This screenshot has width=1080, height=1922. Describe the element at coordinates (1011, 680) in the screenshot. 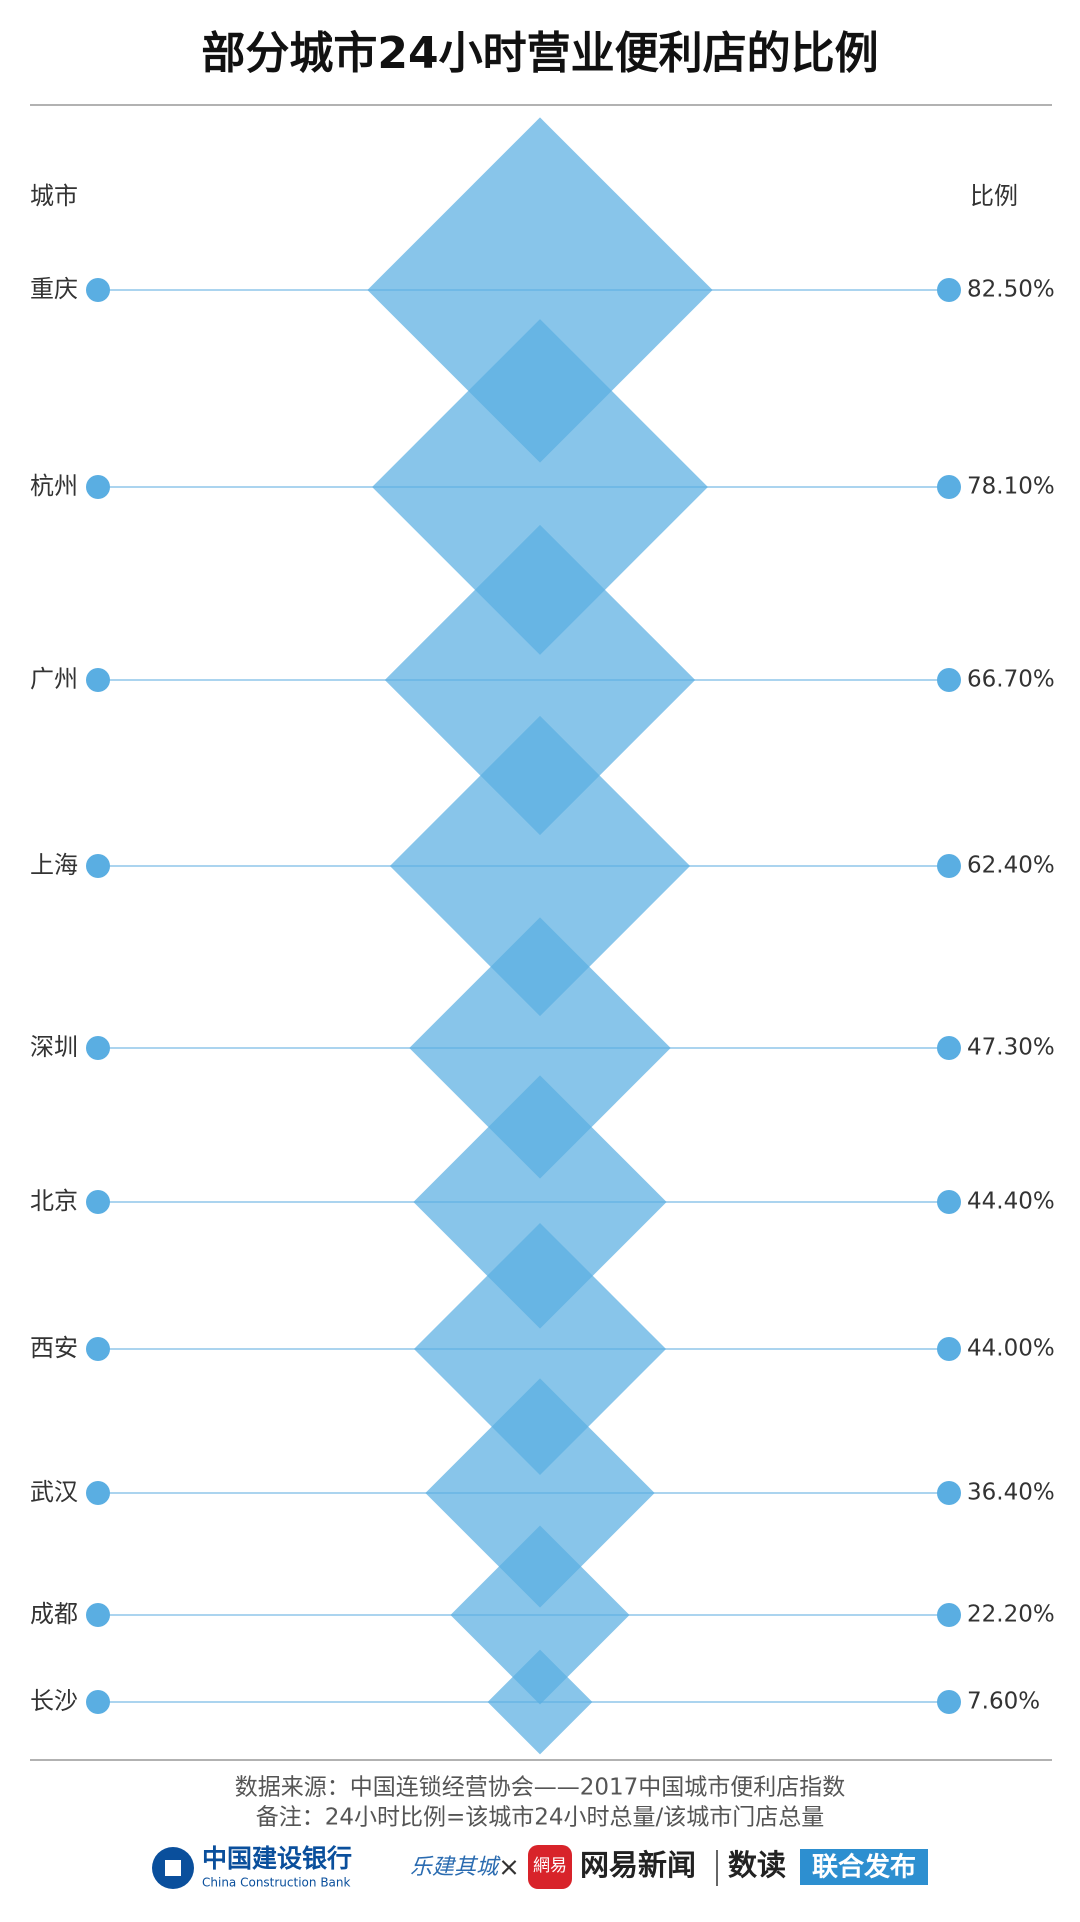

I see `value-label: 66.70%` at that location.